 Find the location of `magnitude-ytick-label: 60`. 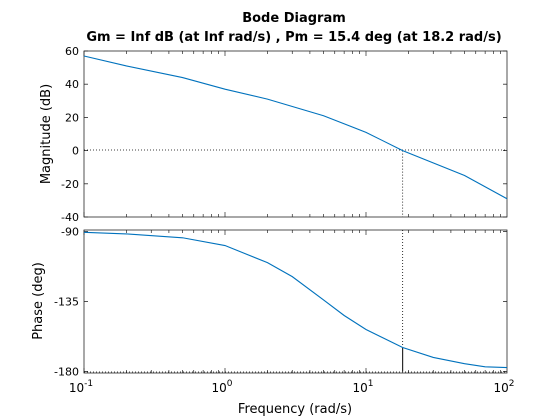

magnitude-ytick-label: 60 is located at coordinates (72, 51).